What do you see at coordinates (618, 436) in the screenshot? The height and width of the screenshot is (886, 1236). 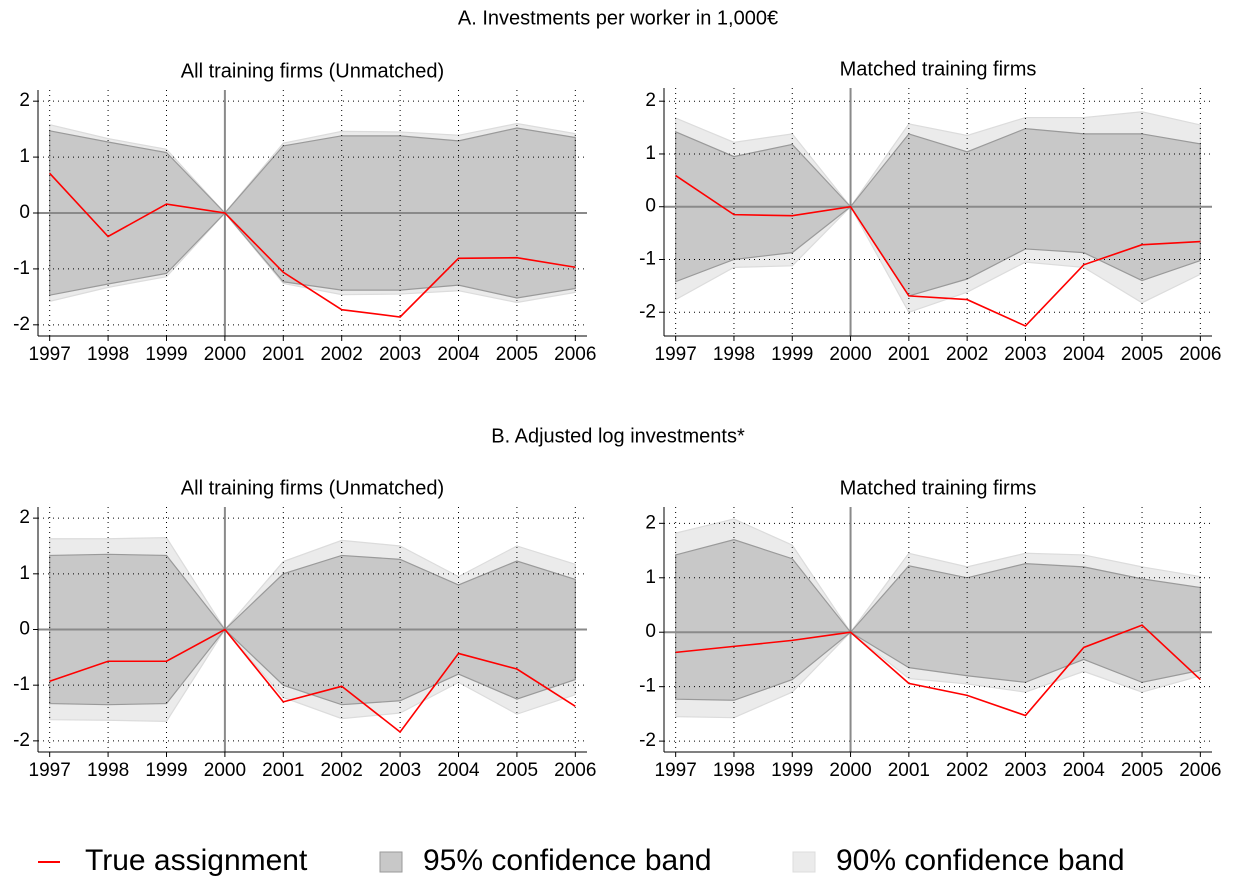 I see `section-title: B. Adjusted log investments*` at bounding box center [618, 436].